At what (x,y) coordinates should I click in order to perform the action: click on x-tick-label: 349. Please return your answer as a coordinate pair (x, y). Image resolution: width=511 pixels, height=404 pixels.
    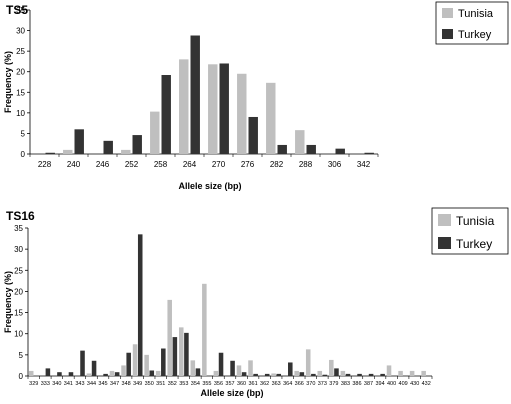
    Looking at the image, I should click on (137, 384).